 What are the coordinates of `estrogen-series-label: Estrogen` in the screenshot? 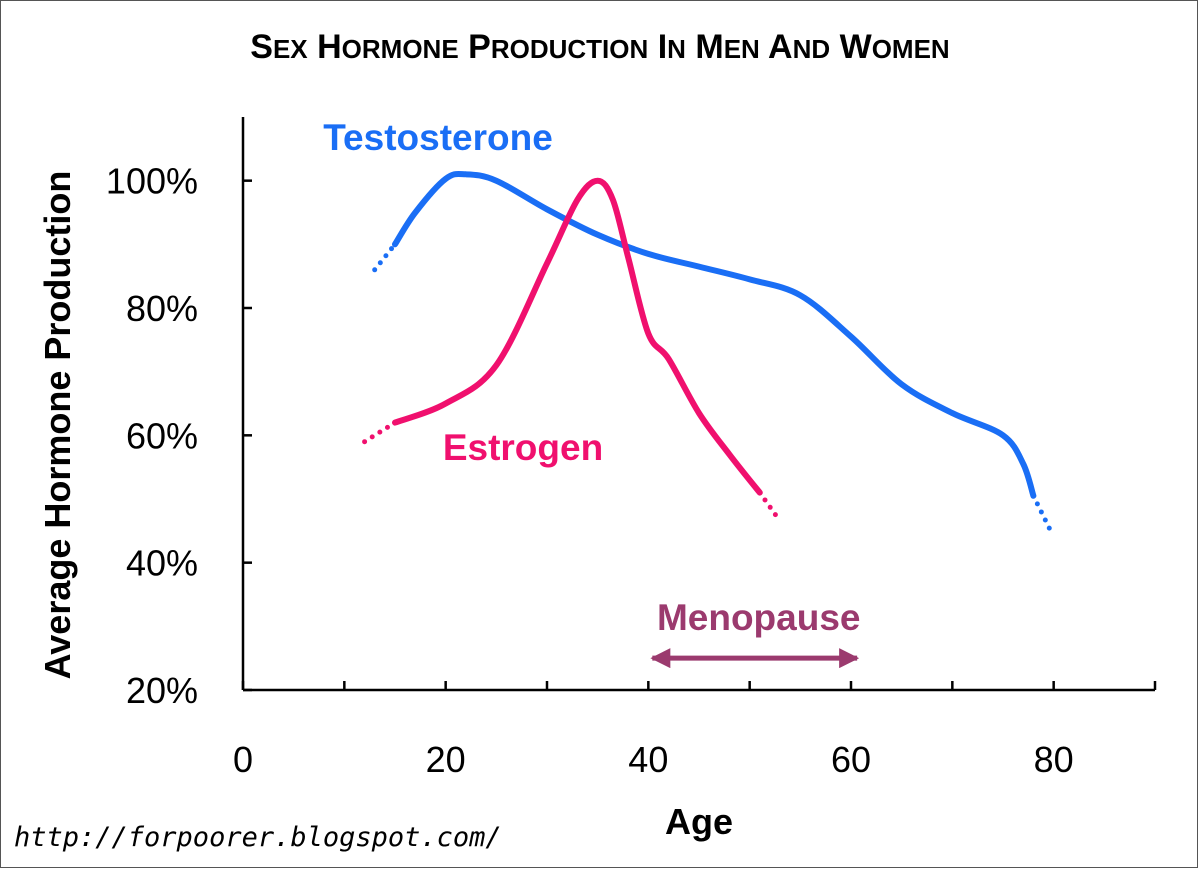 It's located at (523, 447).